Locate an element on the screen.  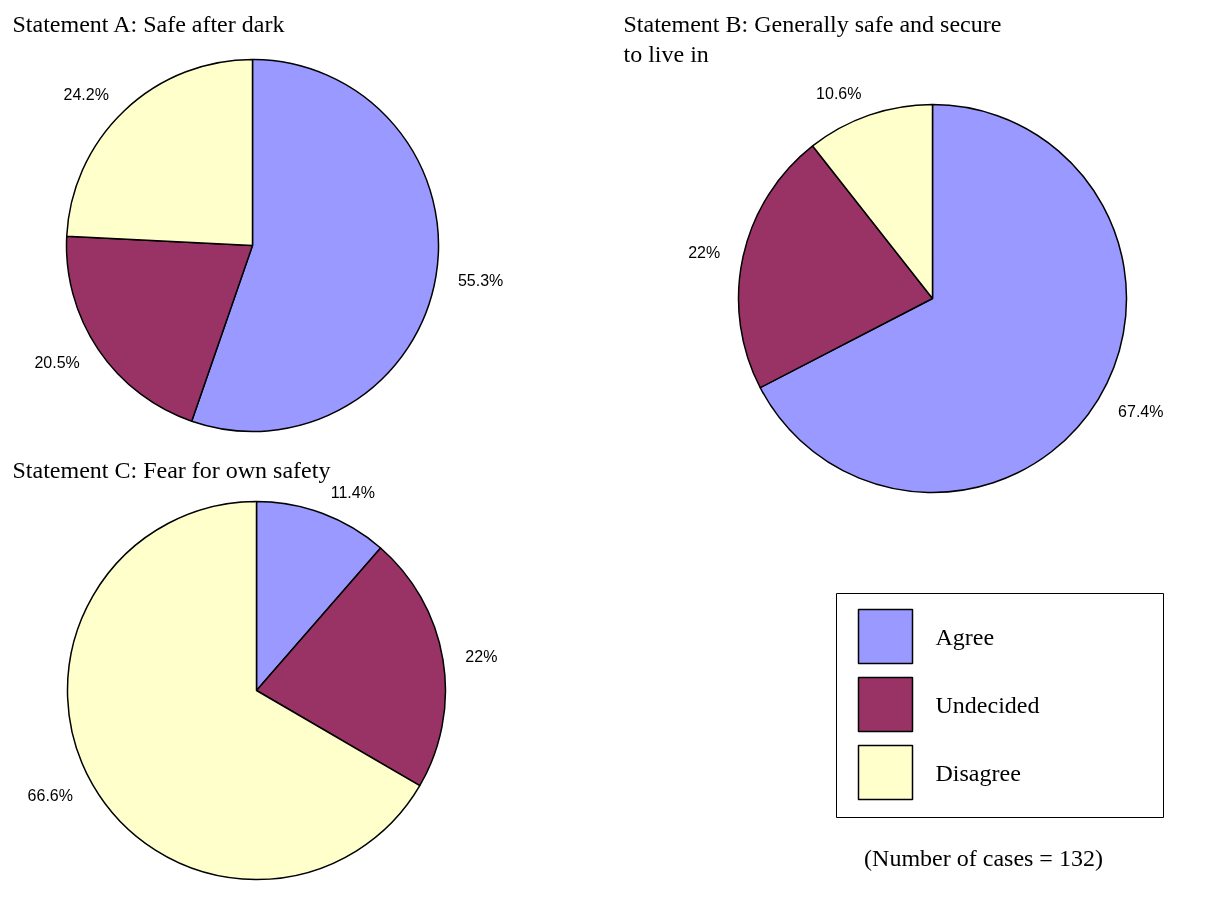
chart-title: Statement C: Fear for own safety is located at coordinates (171, 469).